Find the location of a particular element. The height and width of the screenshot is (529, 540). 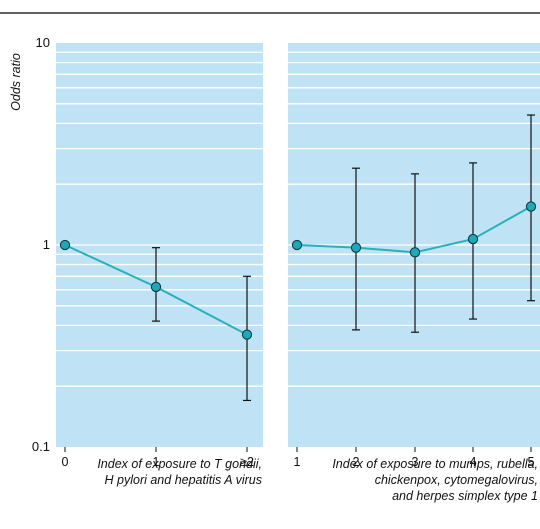

x-axis-label-line: Index of exposure to mumps, rubella, is located at coordinates (435, 464).